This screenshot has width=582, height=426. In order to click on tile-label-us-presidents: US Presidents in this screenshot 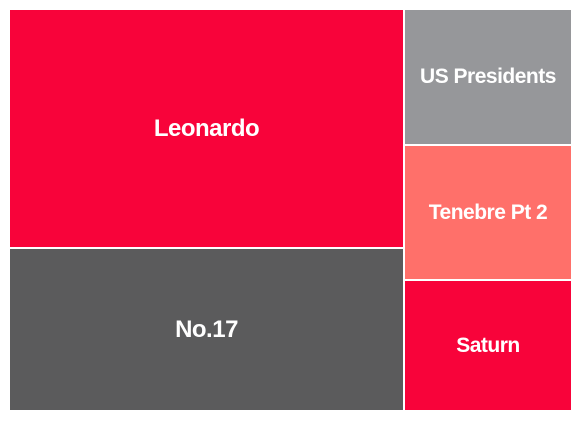, I will do `click(488, 76)`.